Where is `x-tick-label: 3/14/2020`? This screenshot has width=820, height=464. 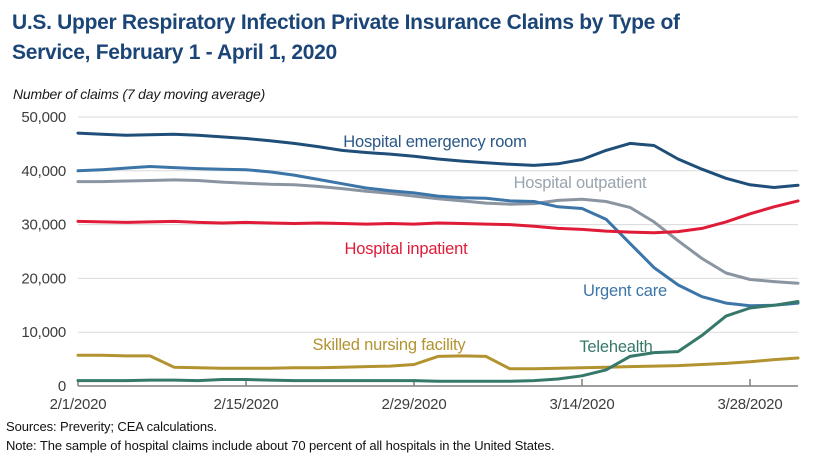
x-tick-label: 3/14/2020 is located at coordinates (582, 404).